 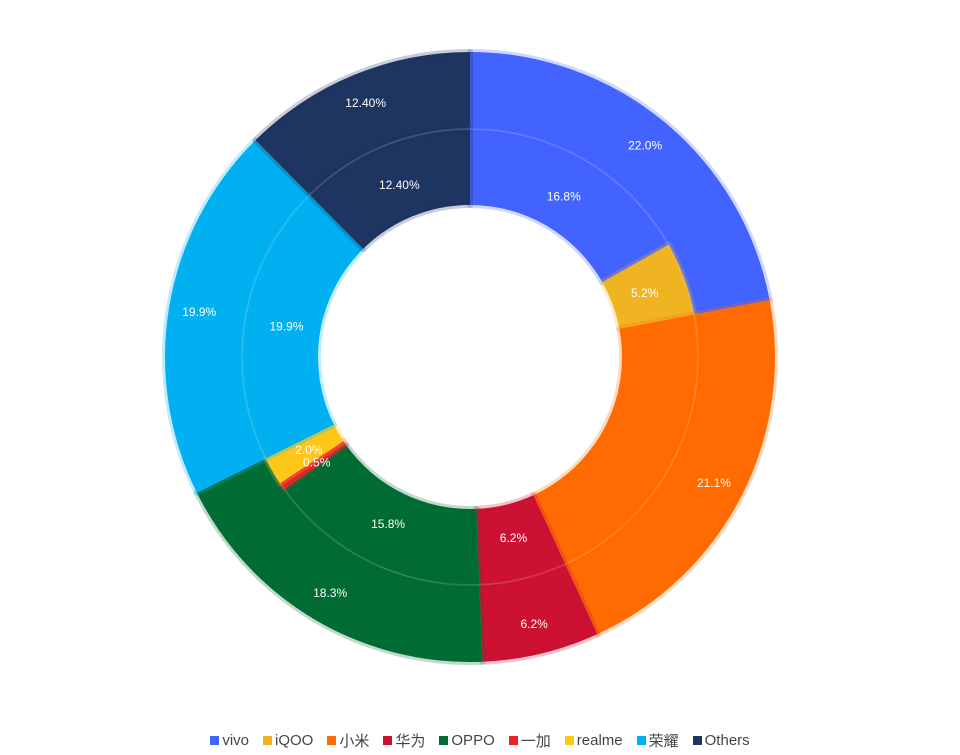 What do you see at coordinates (382, 515) in the screenshot?
I see `inner-slice-oppo` at bounding box center [382, 515].